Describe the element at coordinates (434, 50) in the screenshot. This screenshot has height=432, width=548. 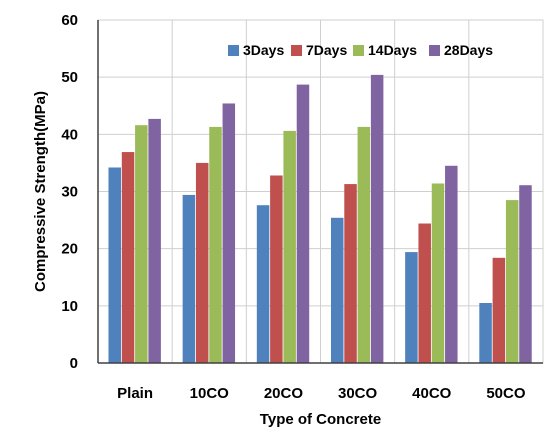
I see `legend-swatch-28Days` at that location.